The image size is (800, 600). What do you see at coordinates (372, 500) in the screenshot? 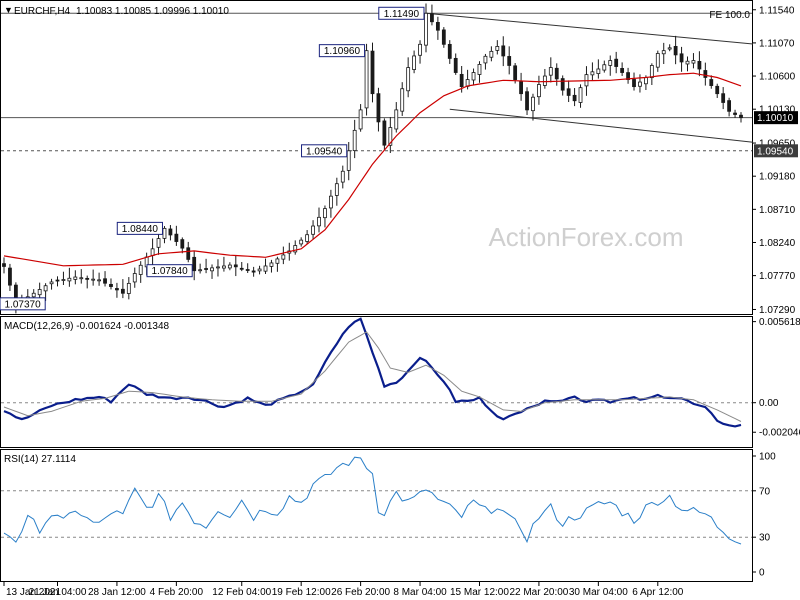
I see `rsi-line` at bounding box center [372, 500].